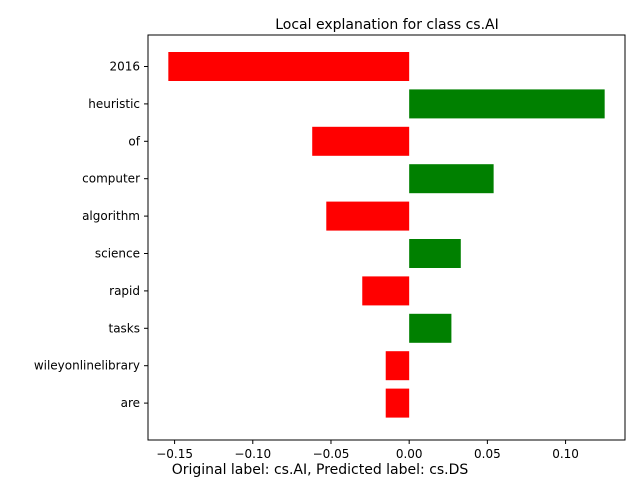  I want to click on bar-rapid, so click(386, 291).